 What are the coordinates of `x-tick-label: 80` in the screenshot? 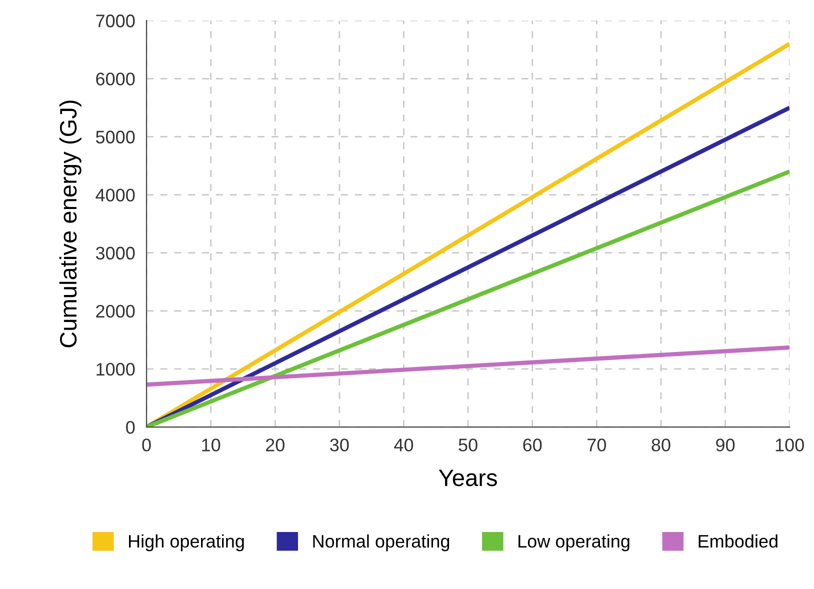 It's located at (661, 445).